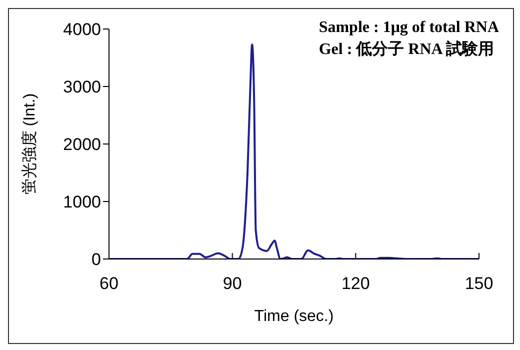 This screenshot has width=520, height=350. Describe the element at coordinates (294, 316) in the screenshot. I see `x-axis-title: Time (sec.)` at that location.